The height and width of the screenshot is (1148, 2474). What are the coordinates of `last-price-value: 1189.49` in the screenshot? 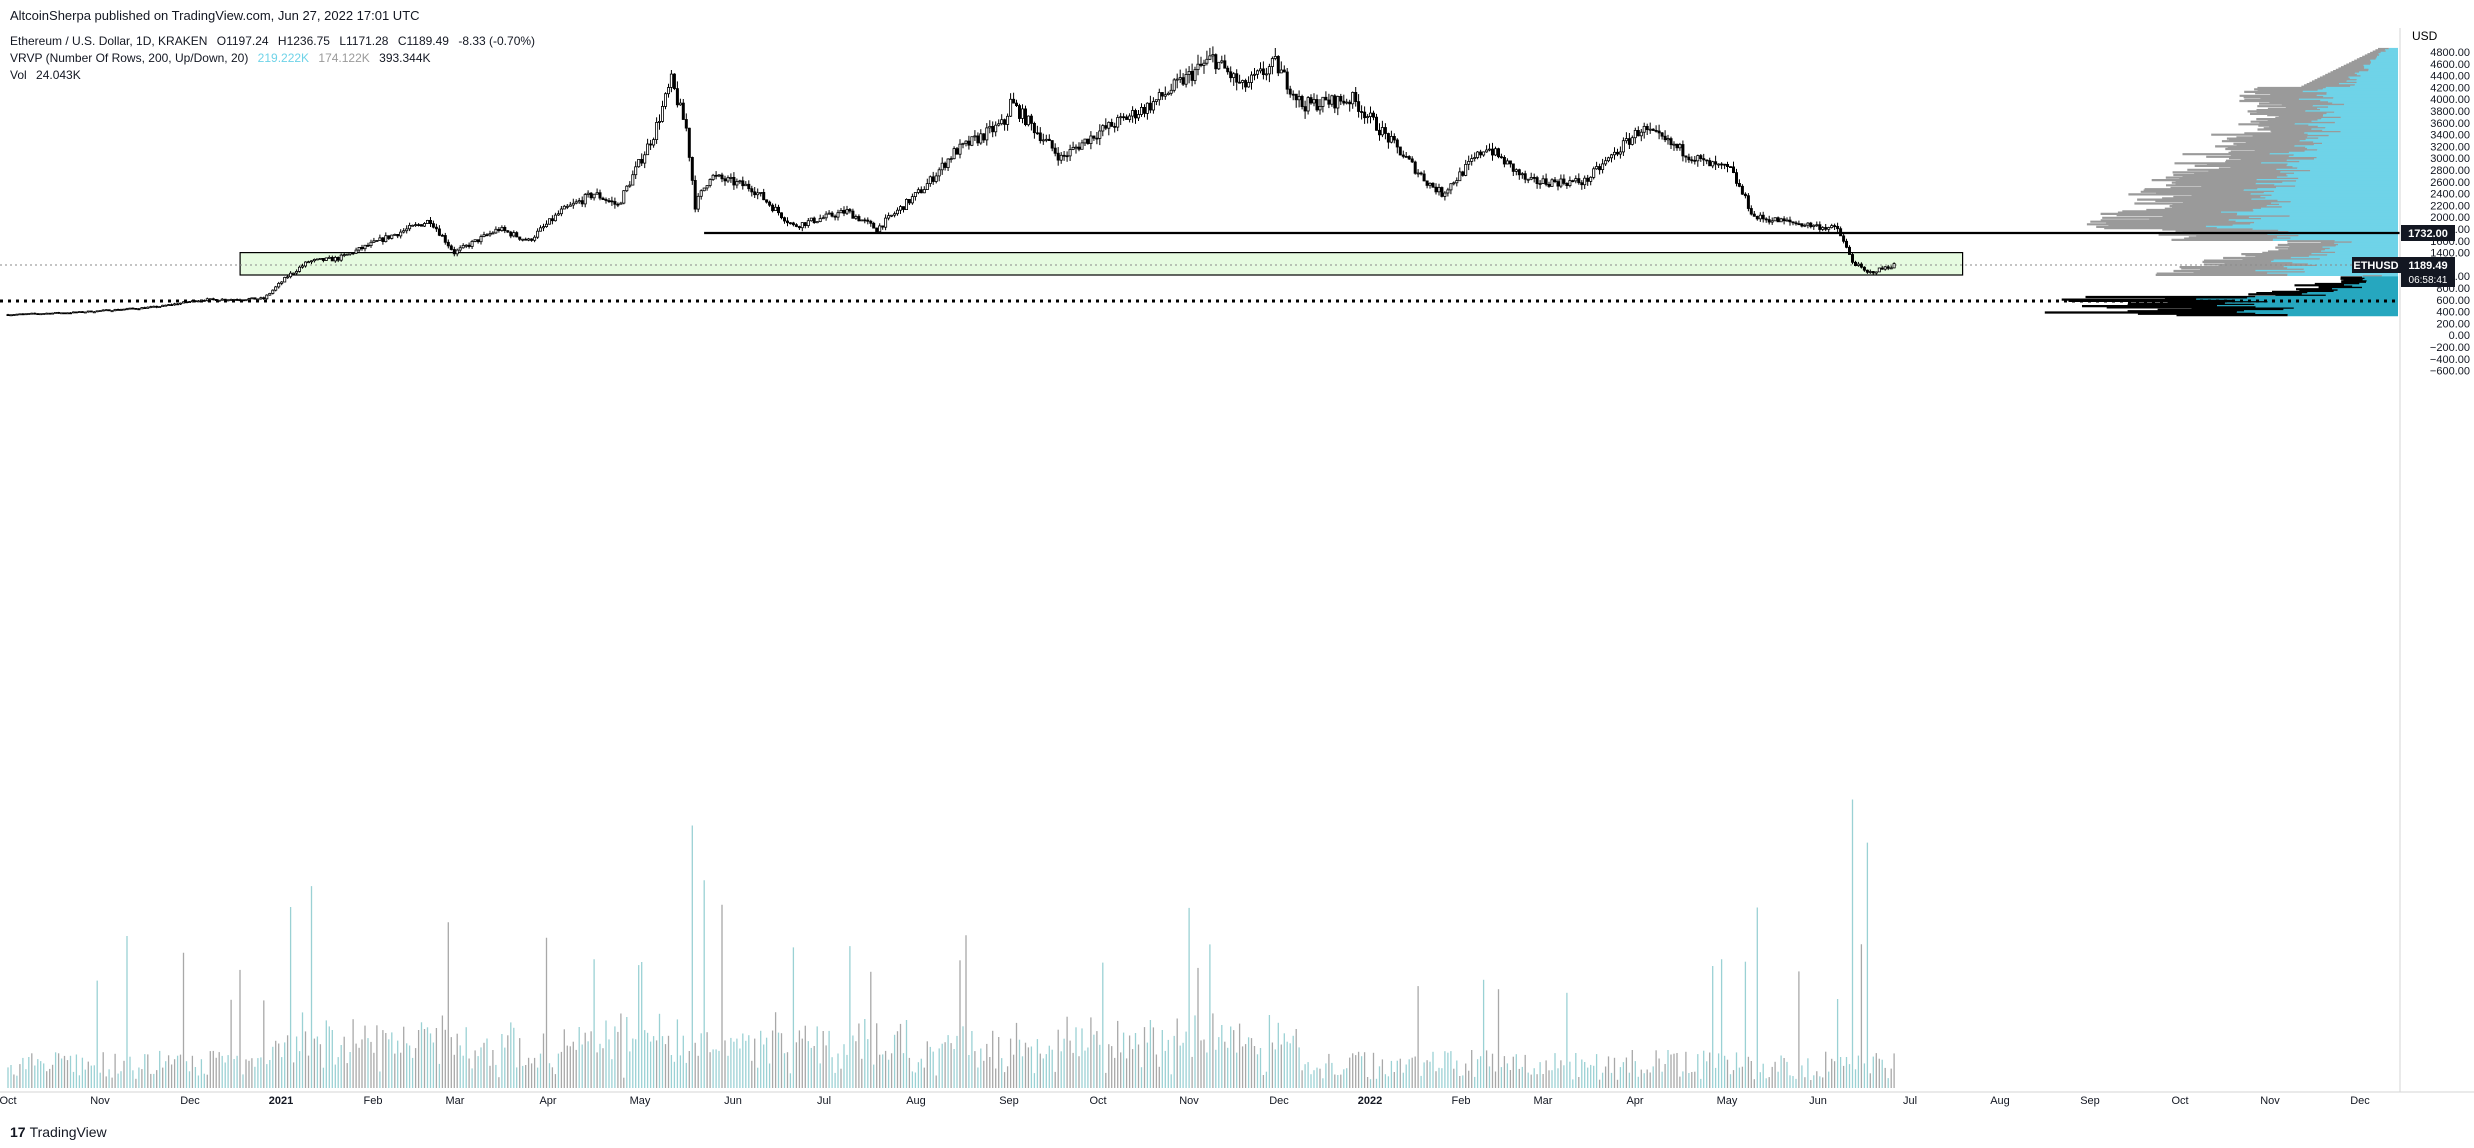 It's located at (2427, 266).